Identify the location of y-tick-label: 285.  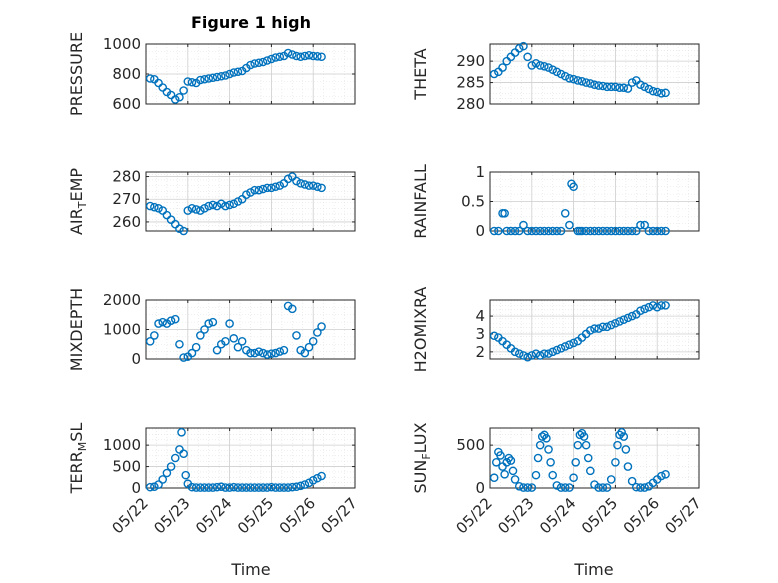
(470, 83).